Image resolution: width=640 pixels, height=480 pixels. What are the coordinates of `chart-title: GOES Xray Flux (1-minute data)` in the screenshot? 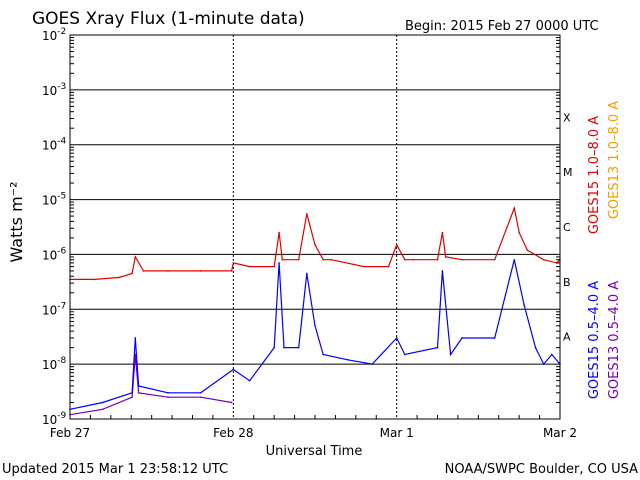 It's located at (168, 19).